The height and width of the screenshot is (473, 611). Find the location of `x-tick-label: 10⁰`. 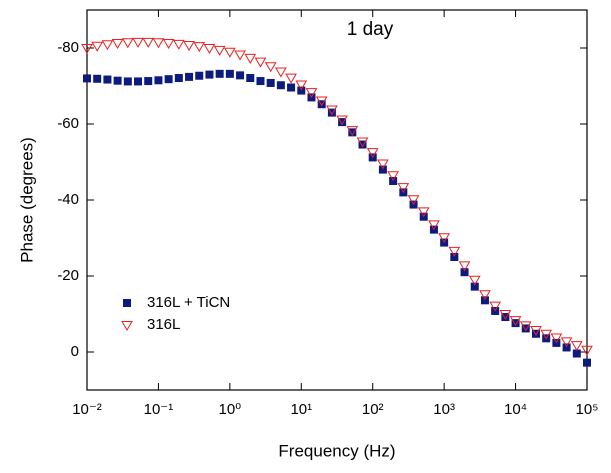

x-tick-label: 10⁰ is located at coordinates (230, 409).